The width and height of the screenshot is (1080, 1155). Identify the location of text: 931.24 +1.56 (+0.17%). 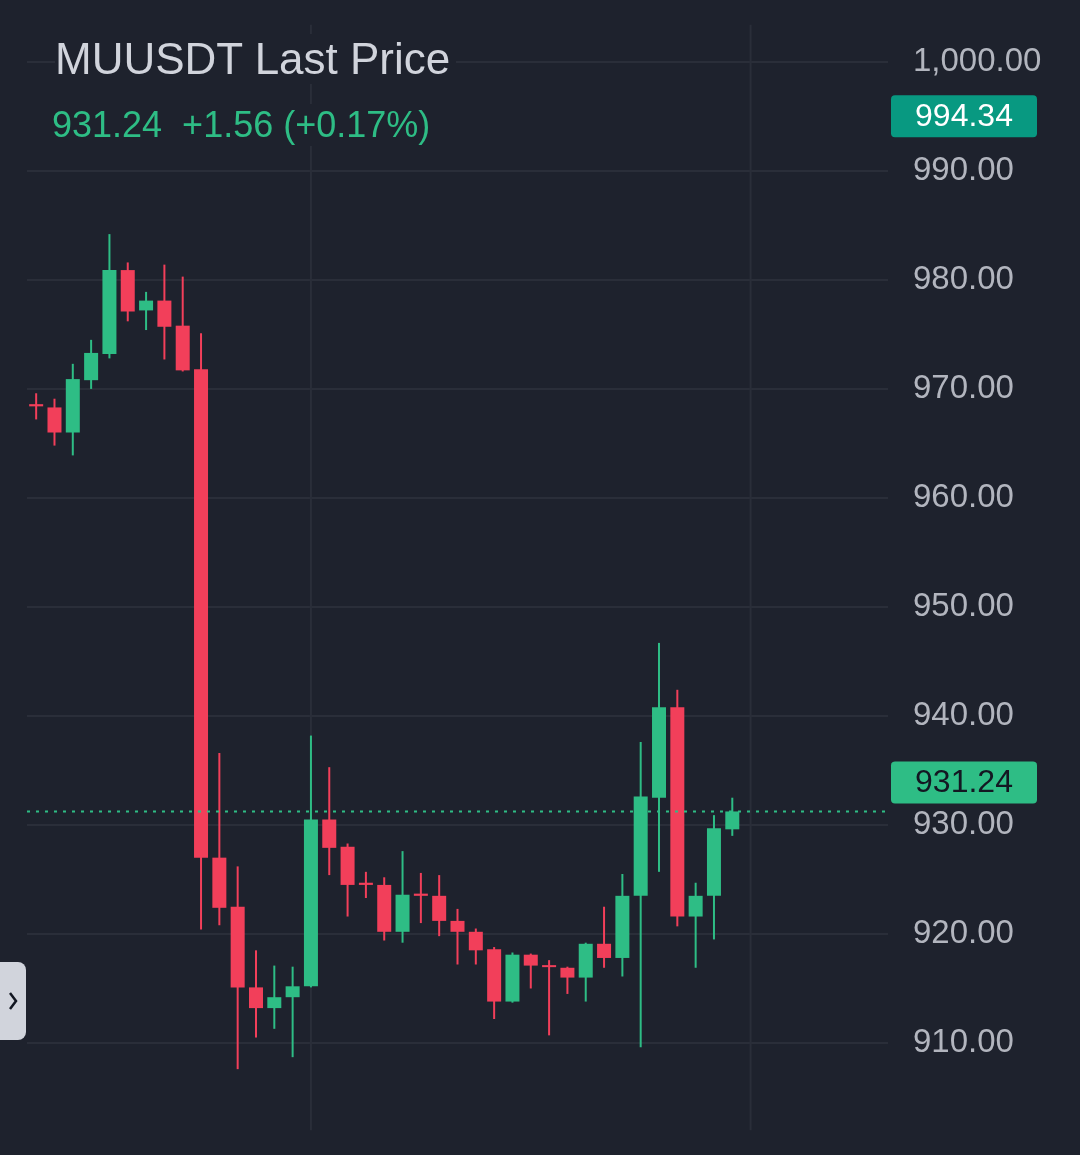
(241, 125).